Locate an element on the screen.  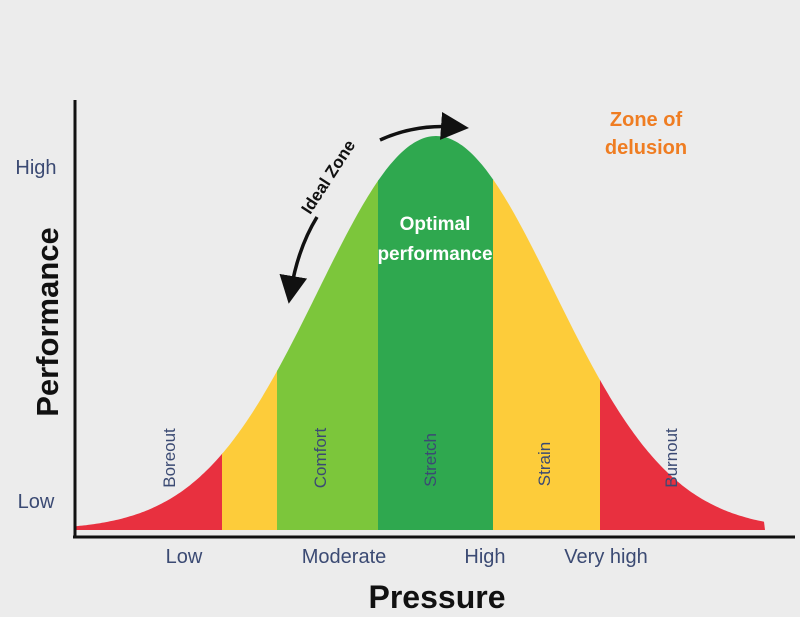
x-axis-title: Pressure is located at coordinates (437, 597).